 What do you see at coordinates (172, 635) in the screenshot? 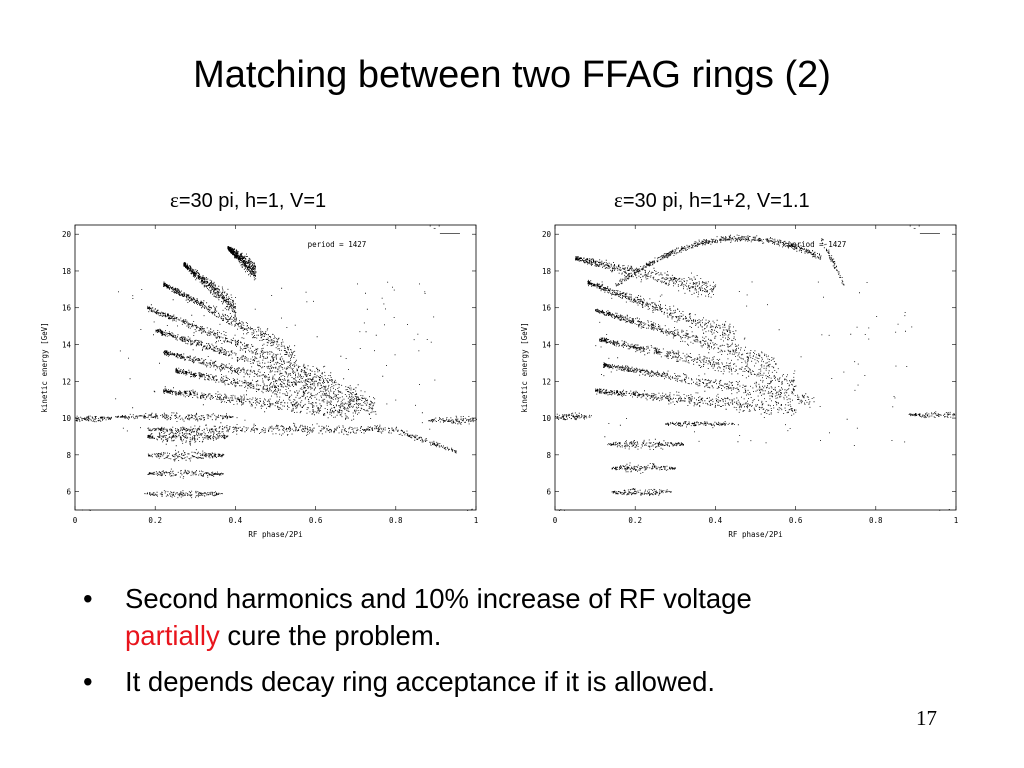
I see `highlighted-word: partially` at bounding box center [172, 635].